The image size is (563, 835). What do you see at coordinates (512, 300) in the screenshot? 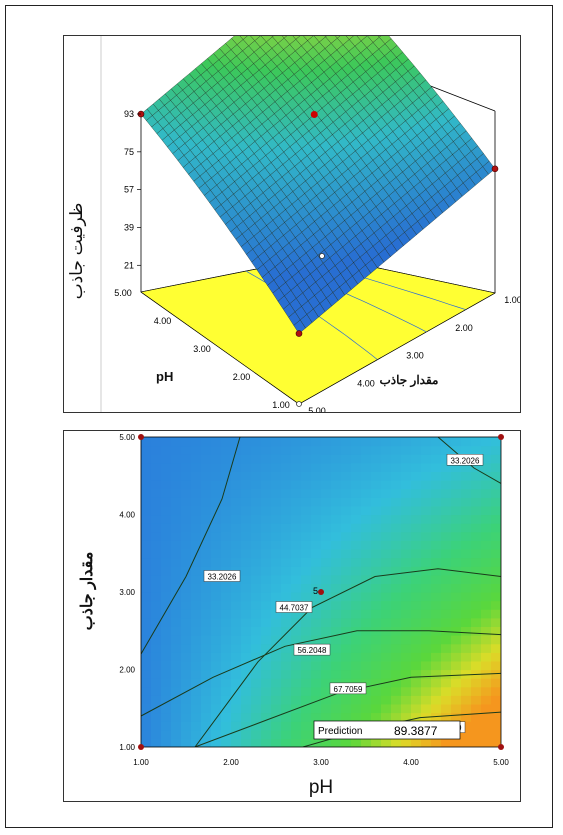
I see `adsorbent-tick-label: 1.00` at bounding box center [512, 300].